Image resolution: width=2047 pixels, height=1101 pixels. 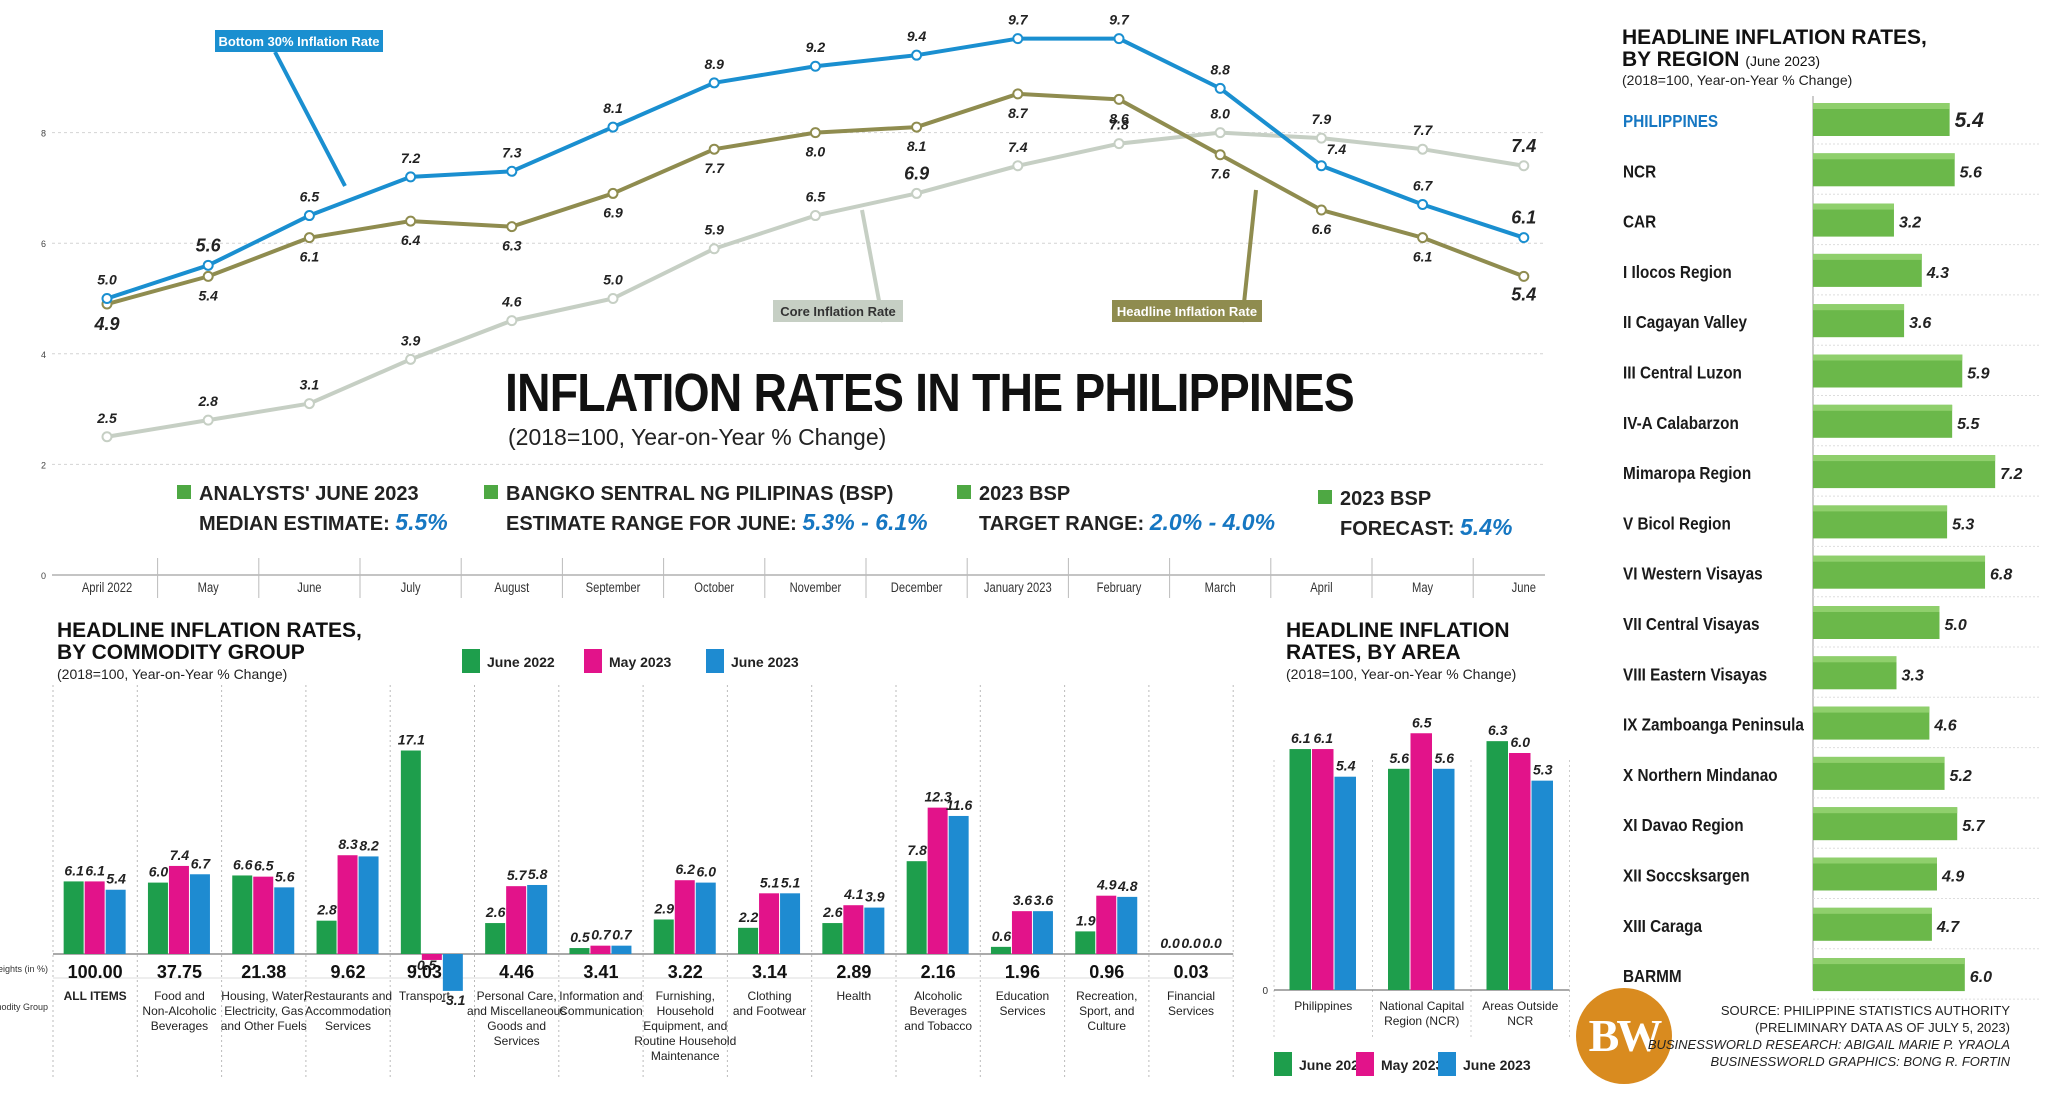 I want to click on category-label: Personal Care,, so click(x=517, y=996).